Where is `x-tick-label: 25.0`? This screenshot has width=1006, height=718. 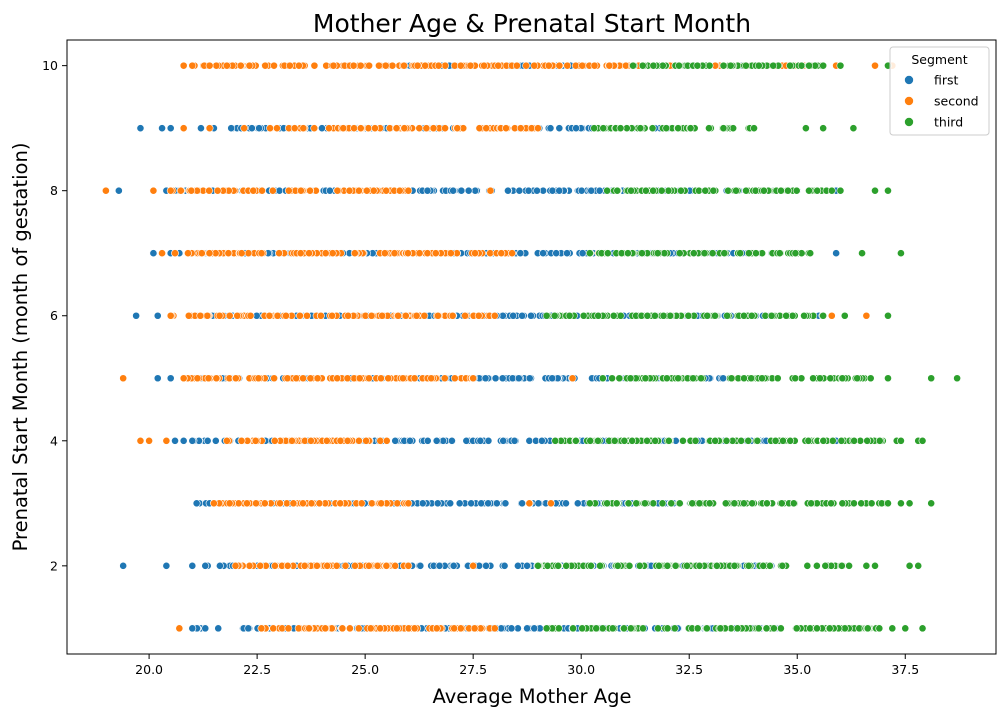
x-tick-label: 25.0 is located at coordinates (365, 669).